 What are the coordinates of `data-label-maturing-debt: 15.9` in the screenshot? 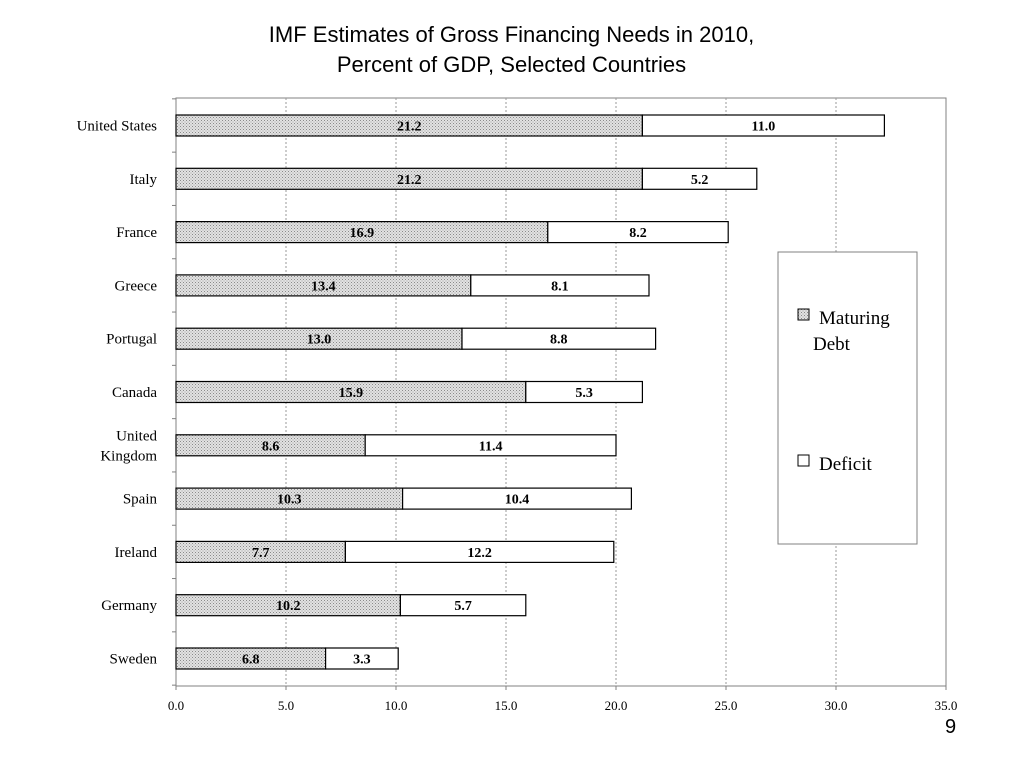 It's located at (351, 393).